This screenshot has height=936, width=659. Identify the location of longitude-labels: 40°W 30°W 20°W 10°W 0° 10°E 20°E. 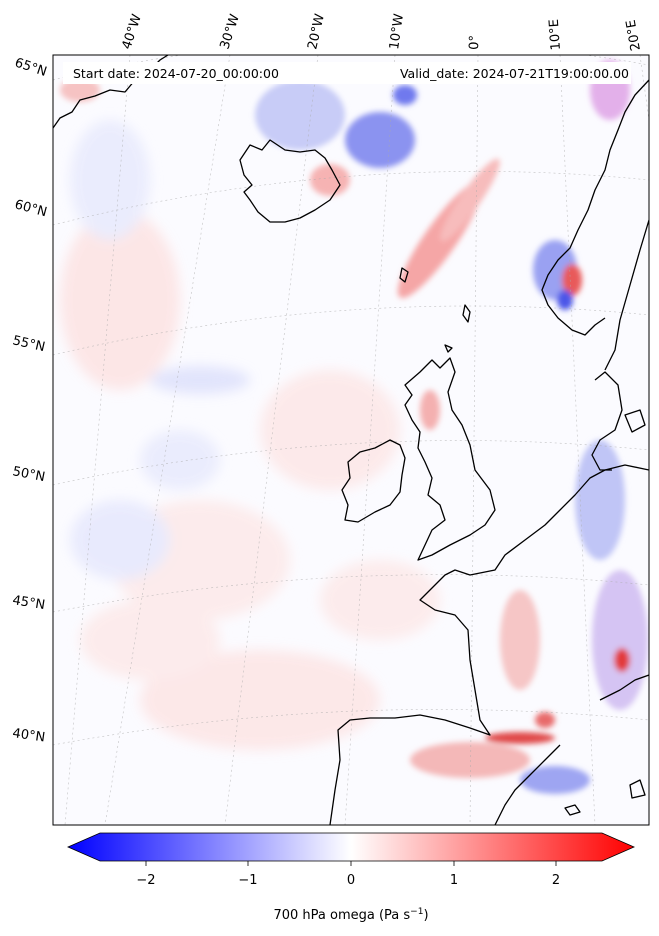
(382, 32).